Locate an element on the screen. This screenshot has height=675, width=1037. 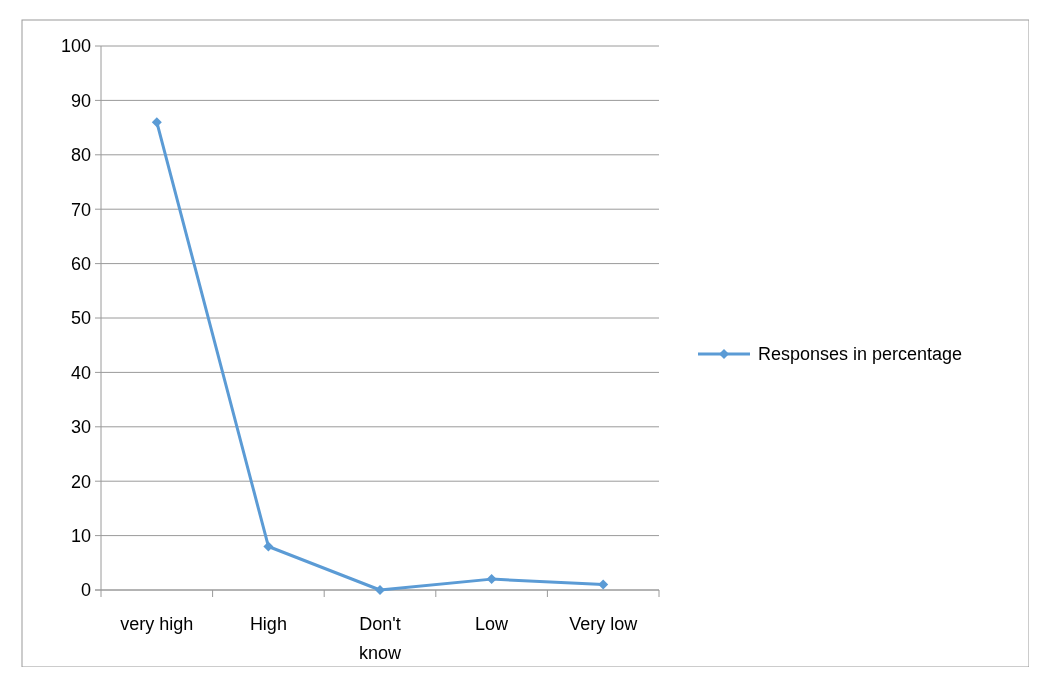
y-tick-label: 30 is located at coordinates (80, 427).